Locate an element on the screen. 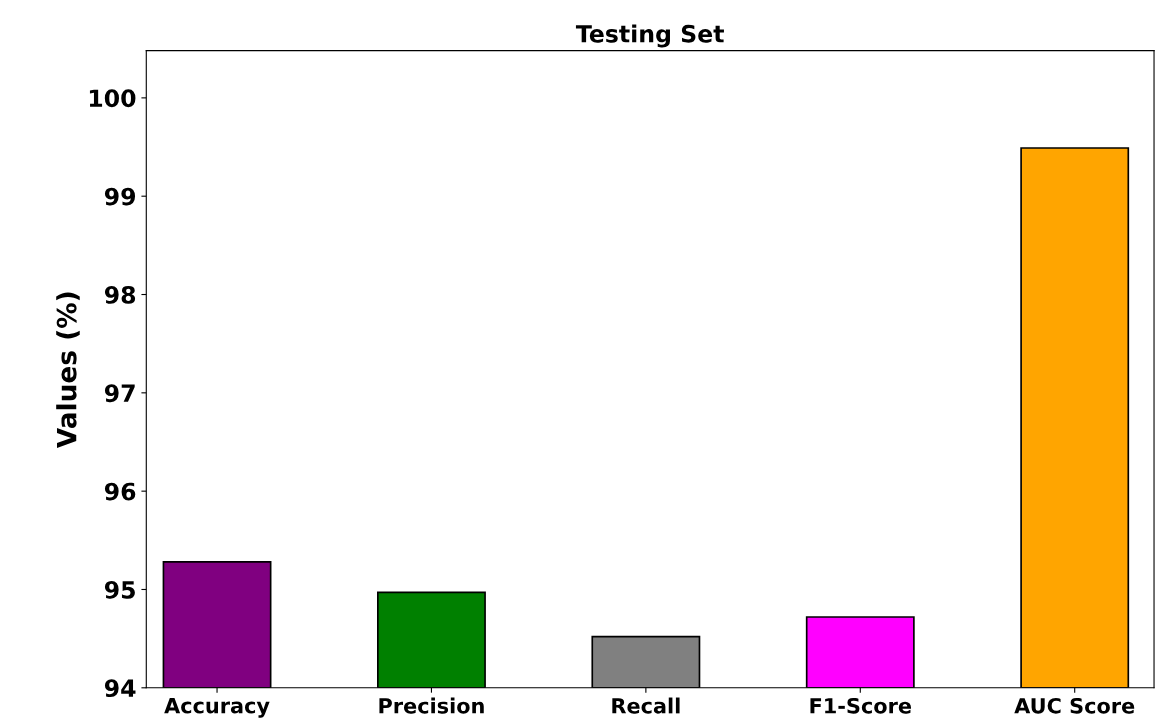  y-tick-label: 98 is located at coordinates (120, 294).